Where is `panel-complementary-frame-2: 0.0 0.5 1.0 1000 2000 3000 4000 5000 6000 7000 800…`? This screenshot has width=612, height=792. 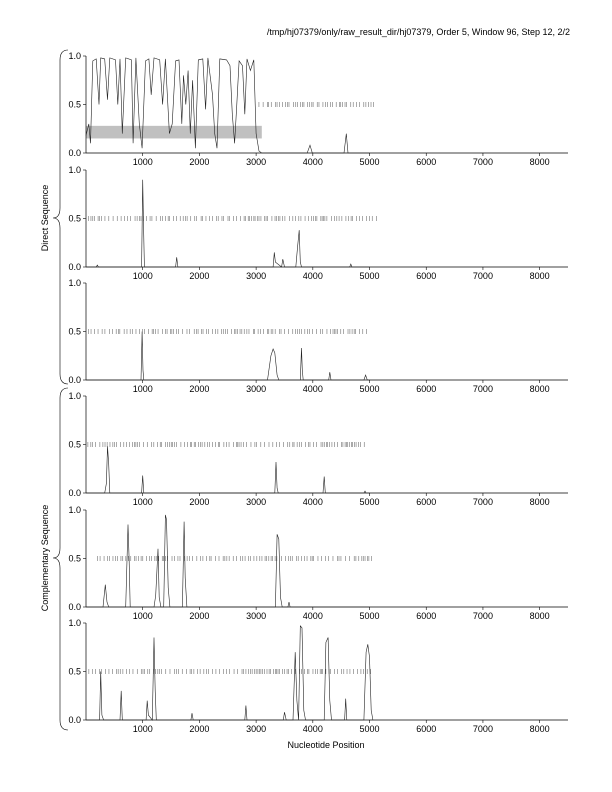 panel-complementary-frame-2: 0.0 0.5 1.0 1000 2000 3000 4000 5000 6000 7000 800… is located at coordinates (318, 563).